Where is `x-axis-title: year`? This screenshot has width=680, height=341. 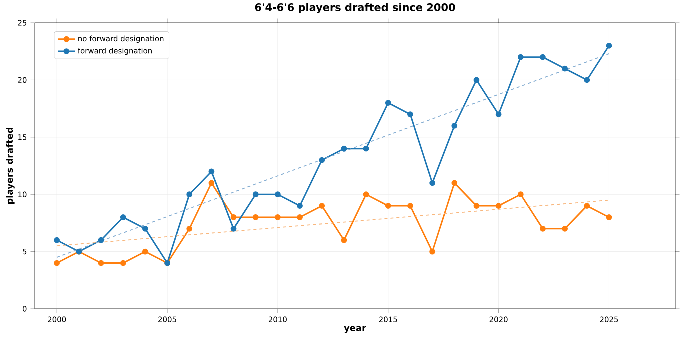 x-axis-title: year is located at coordinates (355, 330).